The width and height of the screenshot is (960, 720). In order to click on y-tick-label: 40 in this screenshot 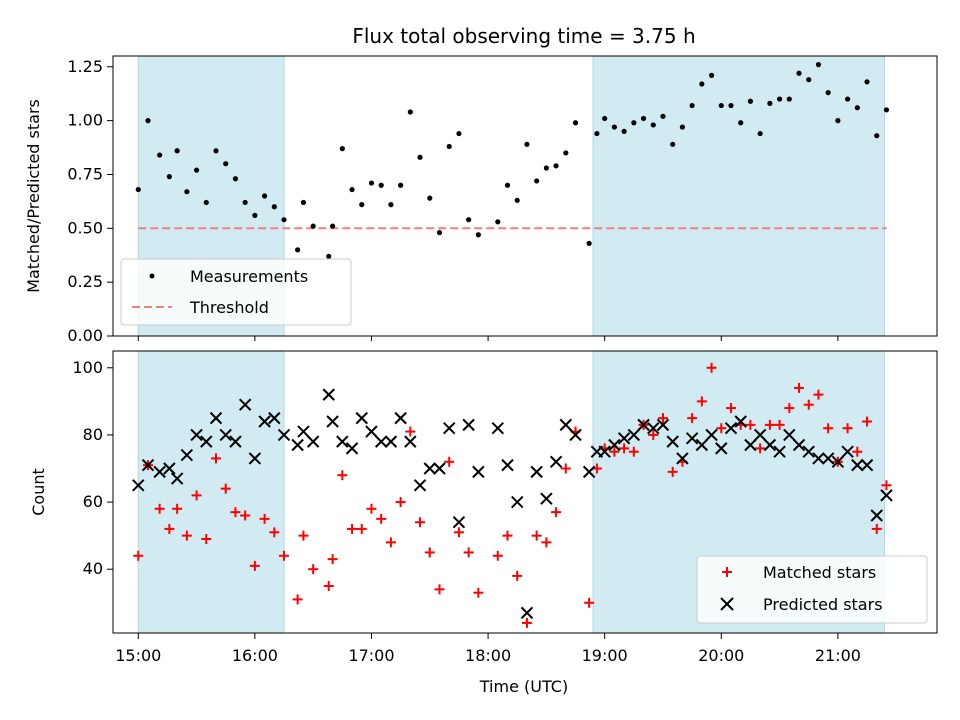, I will do `click(93, 568)`.